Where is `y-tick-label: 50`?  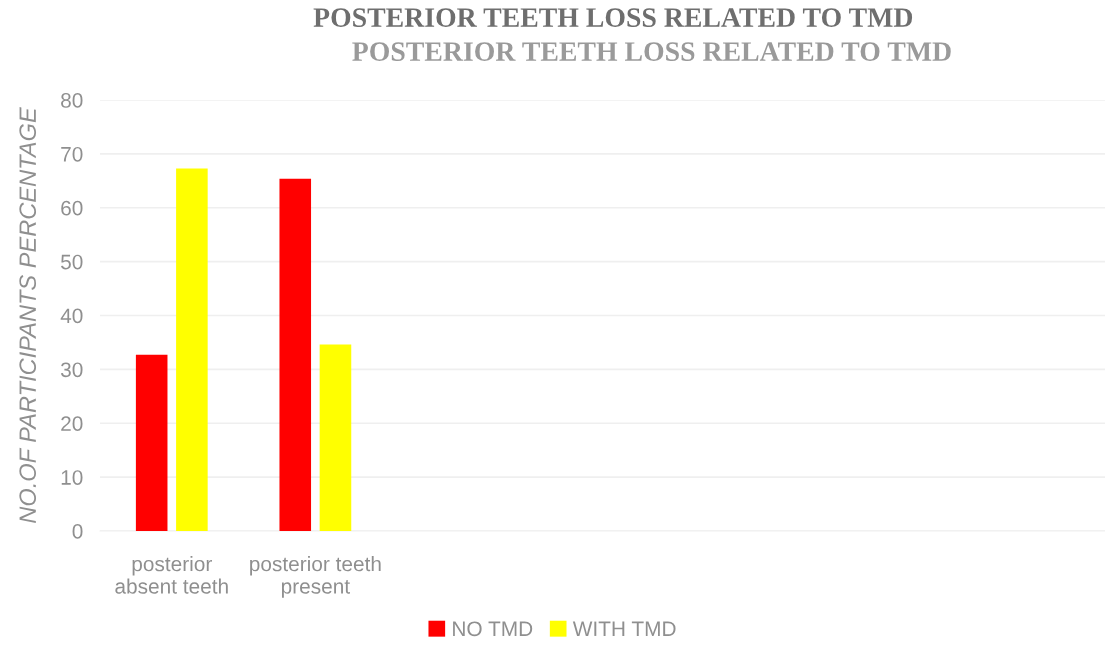
y-tick-label: 50 is located at coordinates (72, 262).